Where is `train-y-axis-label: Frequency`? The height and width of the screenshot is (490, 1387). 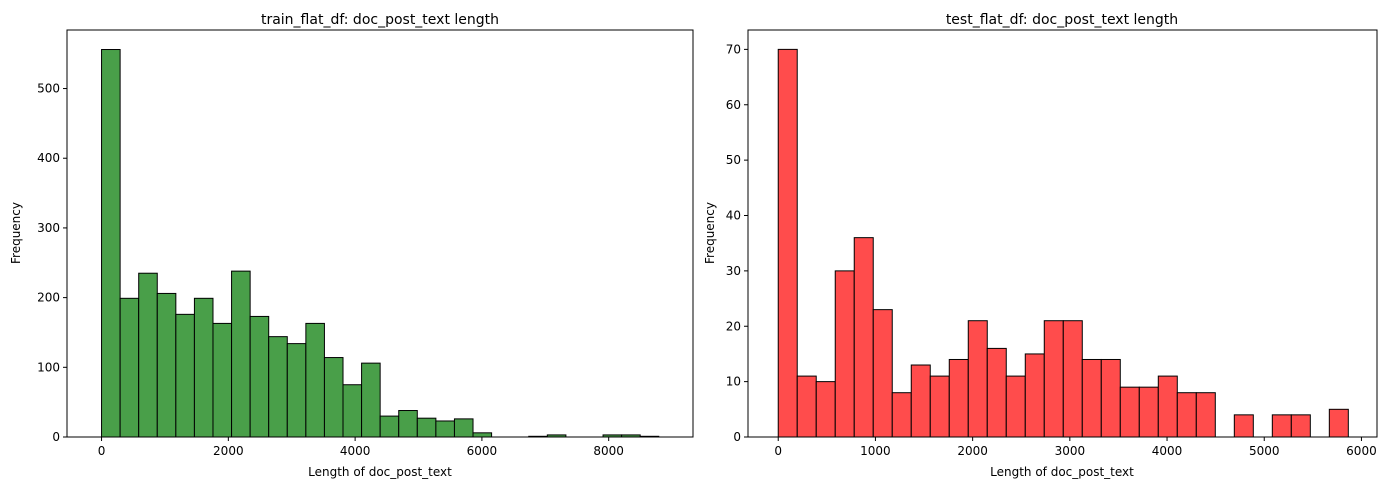
train-y-axis-label: Frequency is located at coordinates (16, 233).